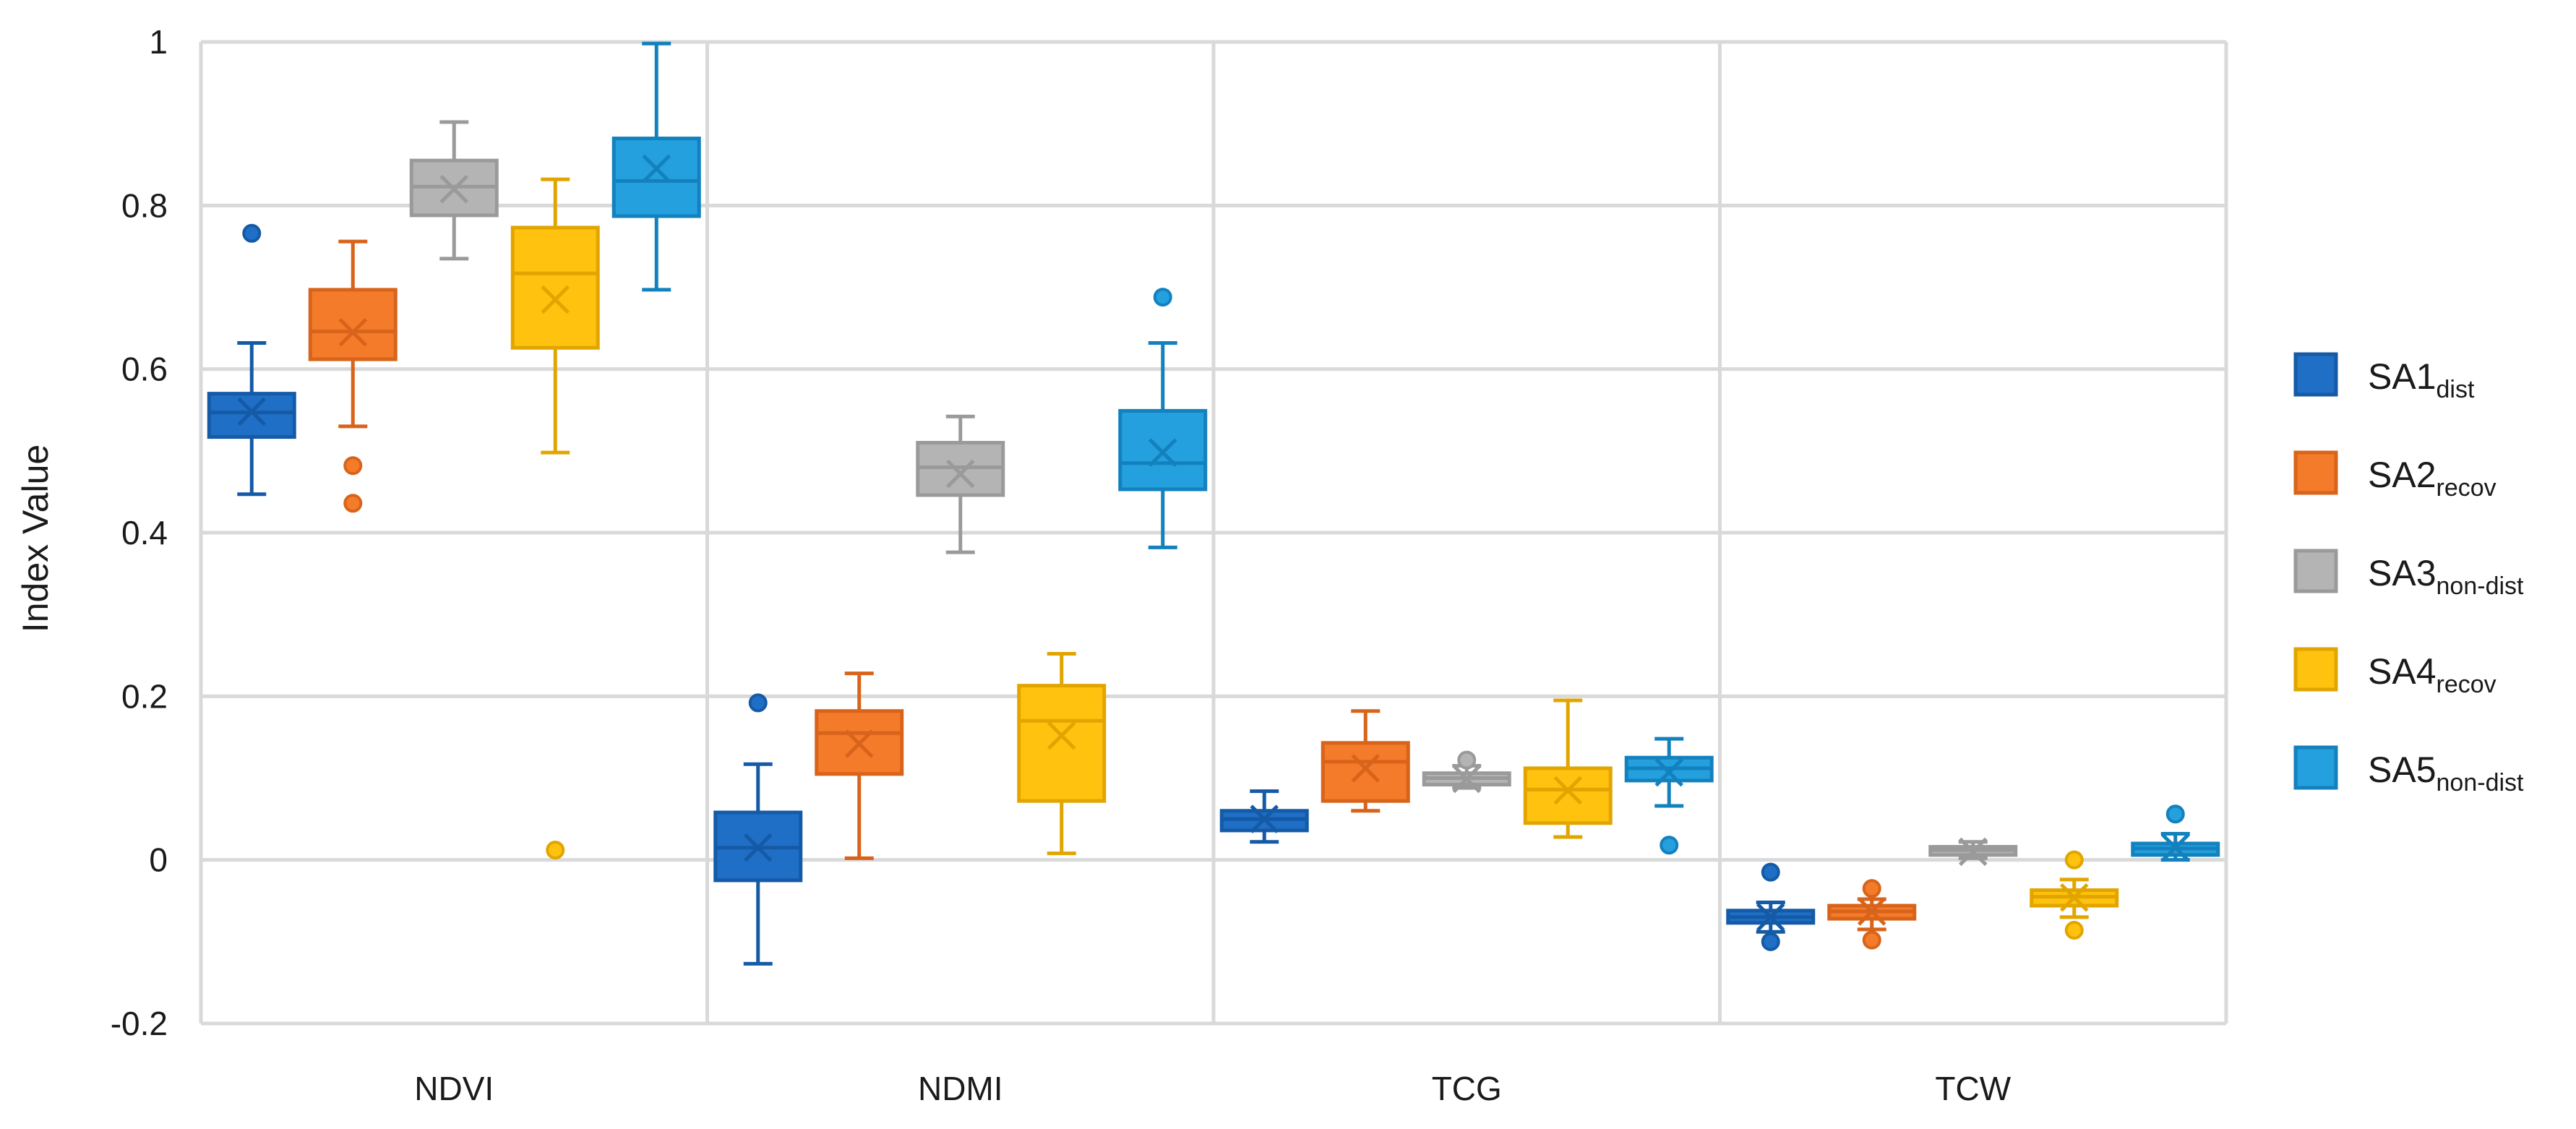 Image resolution: width=2576 pixels, height=1129 pixels. Describe the element at coordinates (1669, 796) in the screenshot. I see `box-sa5-tcg` at that location.